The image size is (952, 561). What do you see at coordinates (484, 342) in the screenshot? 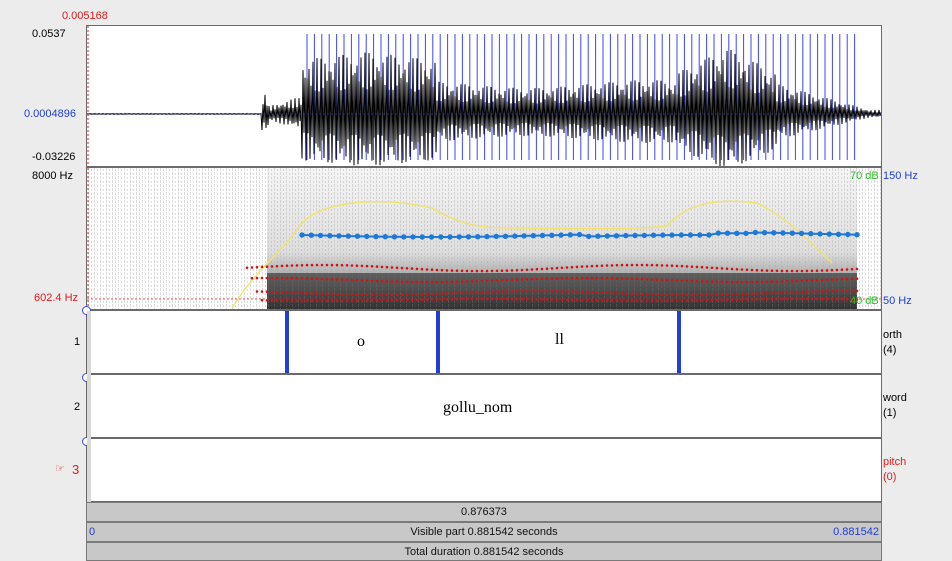
I see `tier-1-orth: o ll` at bounding box center [484, 342].